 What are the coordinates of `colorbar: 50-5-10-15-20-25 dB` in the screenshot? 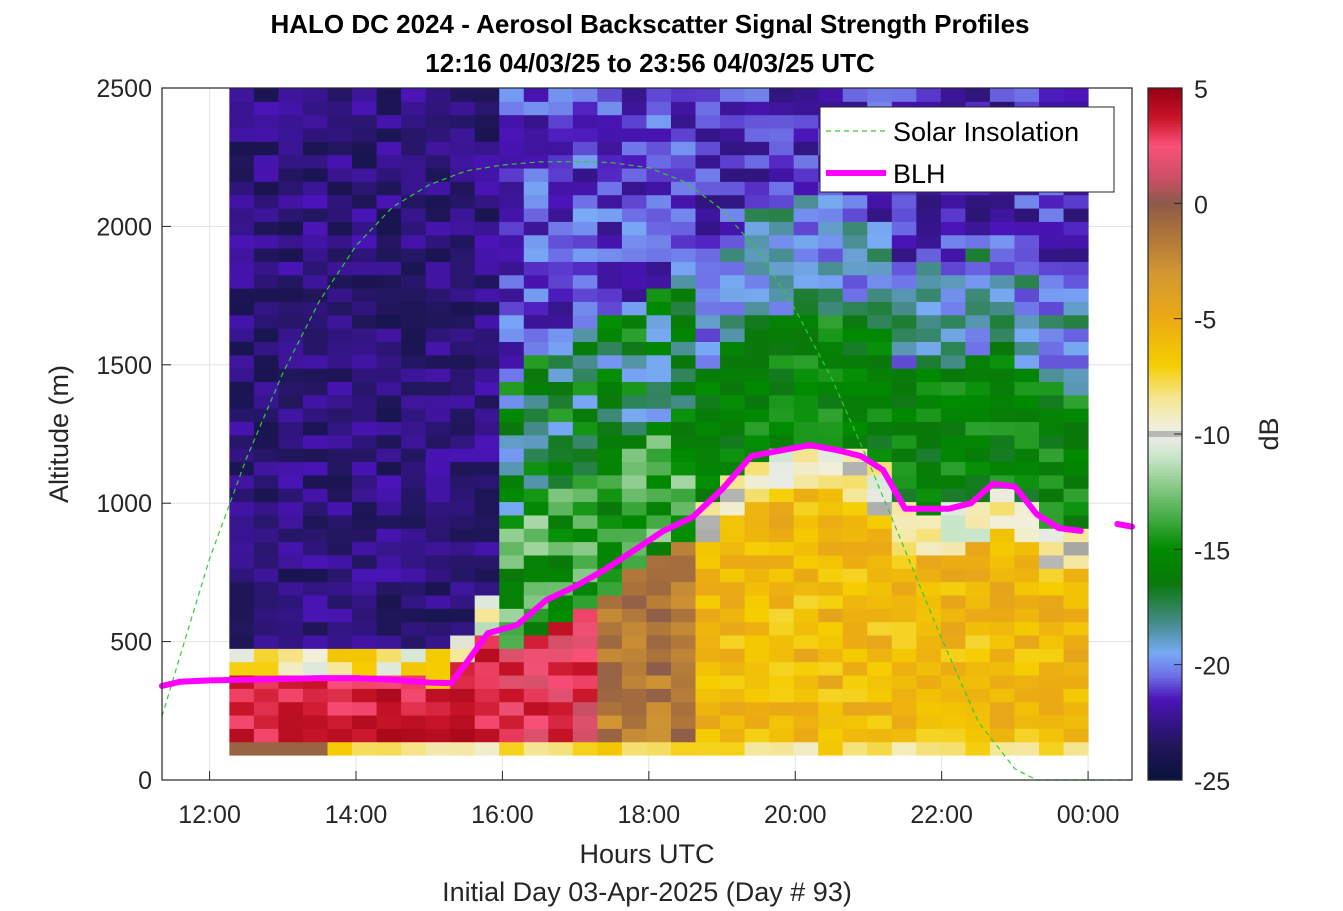 It's located at (1215, 436).